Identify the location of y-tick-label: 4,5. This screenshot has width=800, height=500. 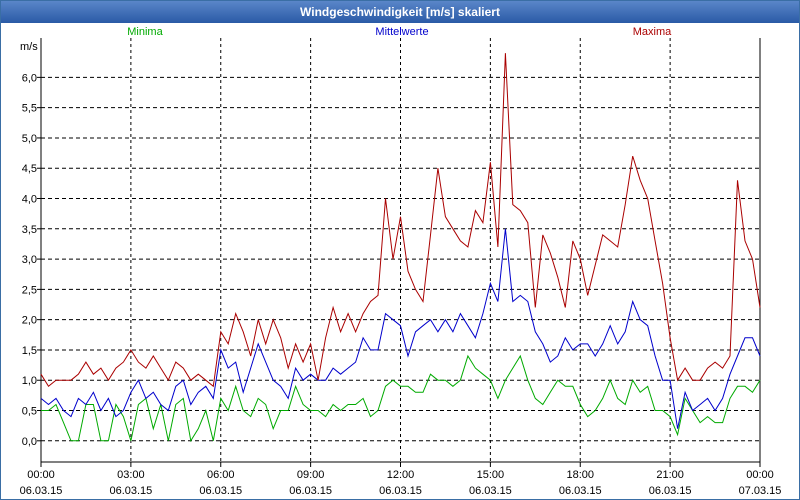
(29, 169).